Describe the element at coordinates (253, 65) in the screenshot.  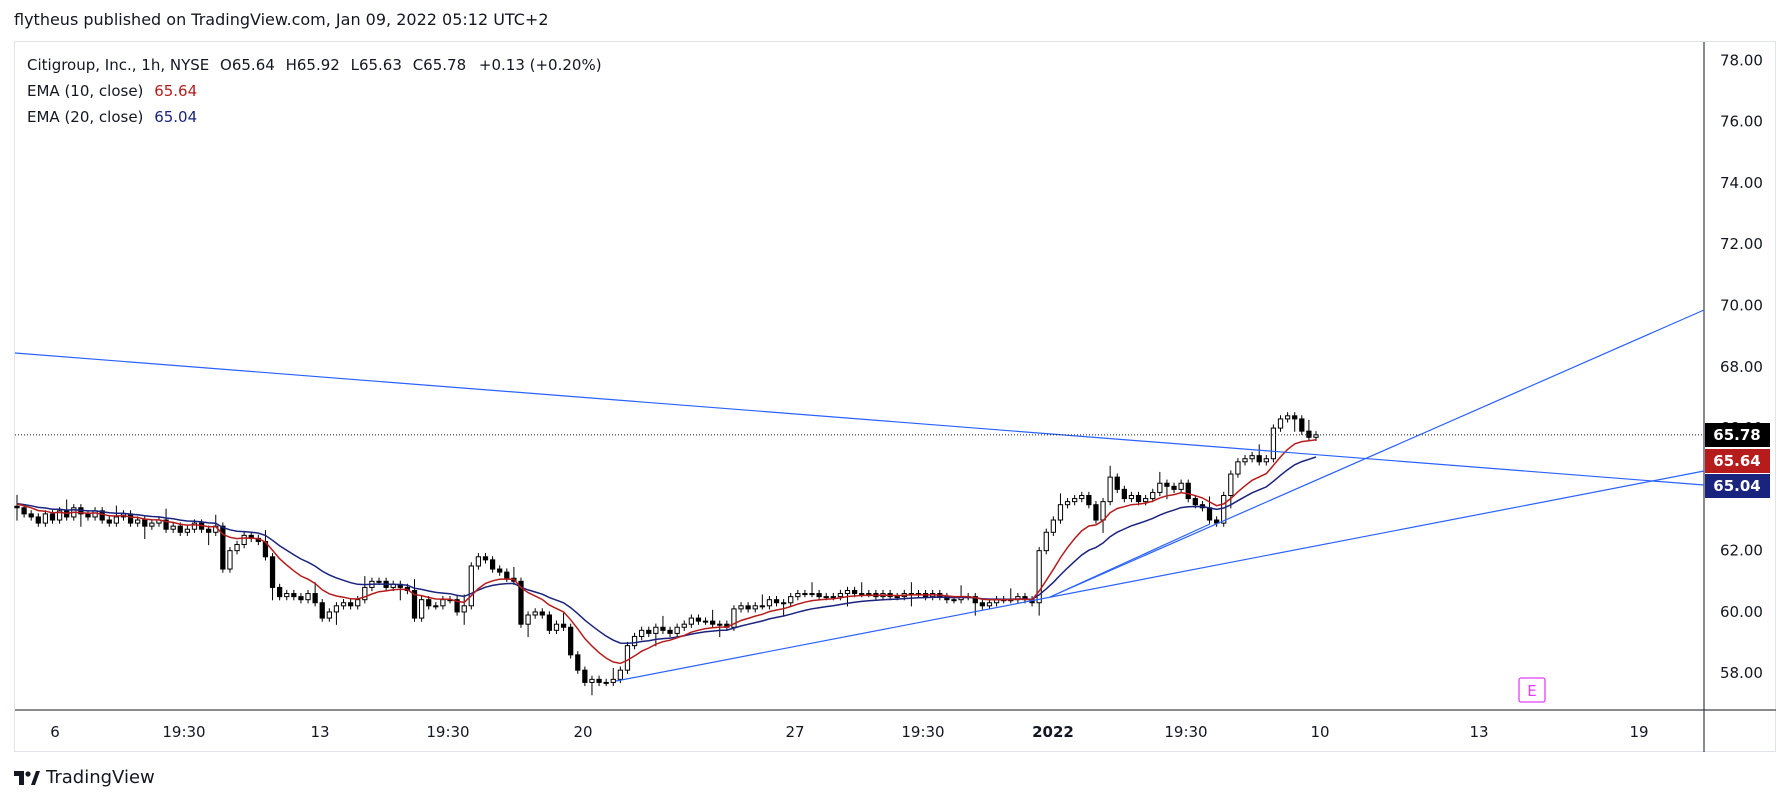
I see `open-value: 65.64` at that location.